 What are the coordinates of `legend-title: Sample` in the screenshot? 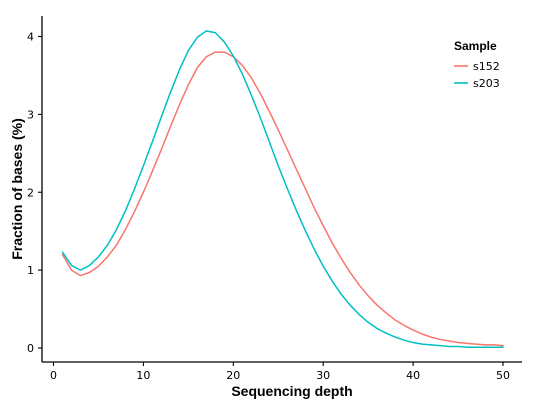 It's located at (475, 46).